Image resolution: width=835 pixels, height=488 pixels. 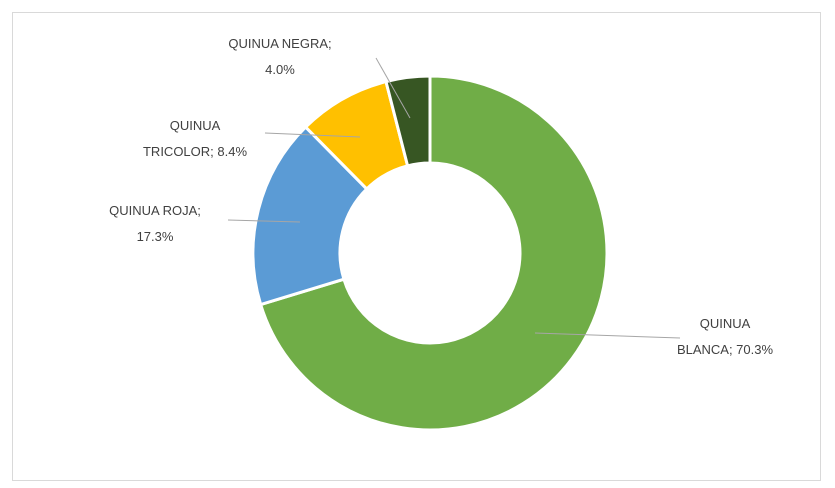 What do you see at coordinates (195, 151) in the screenshot?
I see `data-label-line: TRICOLOR; 8.4%` at bounding box center [195, 151].